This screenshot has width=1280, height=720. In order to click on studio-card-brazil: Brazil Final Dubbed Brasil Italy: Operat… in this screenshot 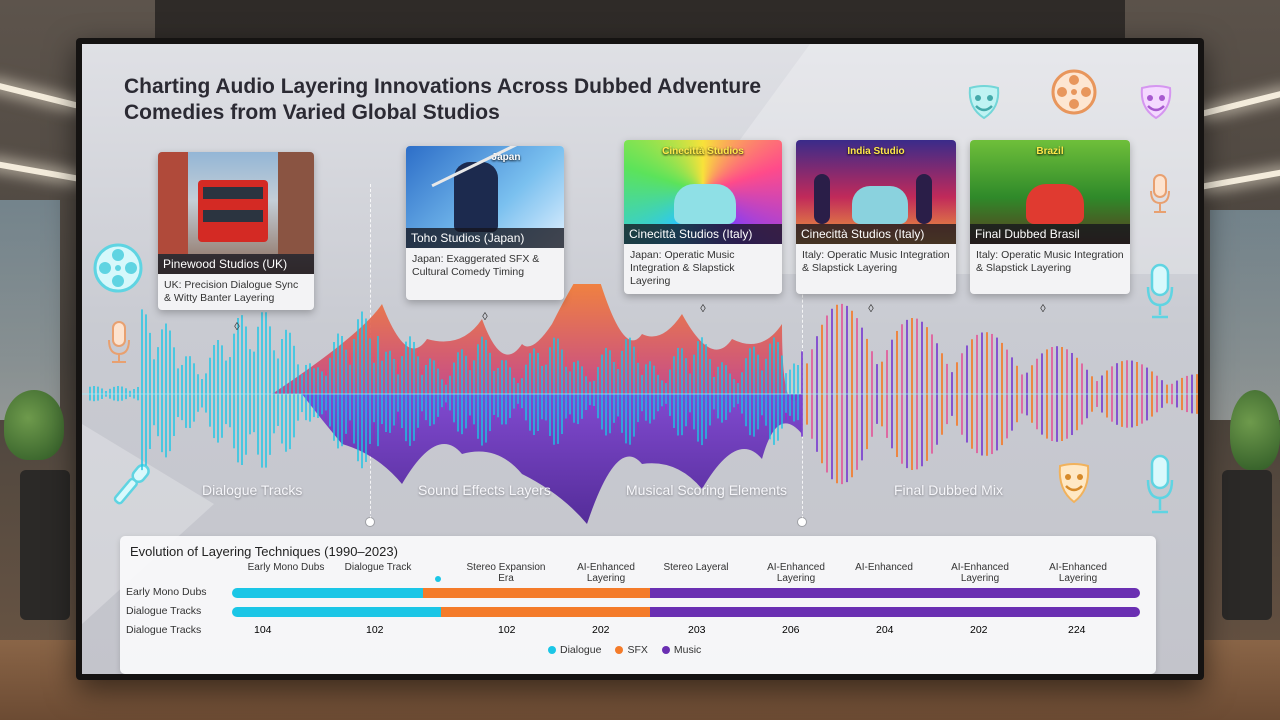, I will do `click(1050, 217)`.